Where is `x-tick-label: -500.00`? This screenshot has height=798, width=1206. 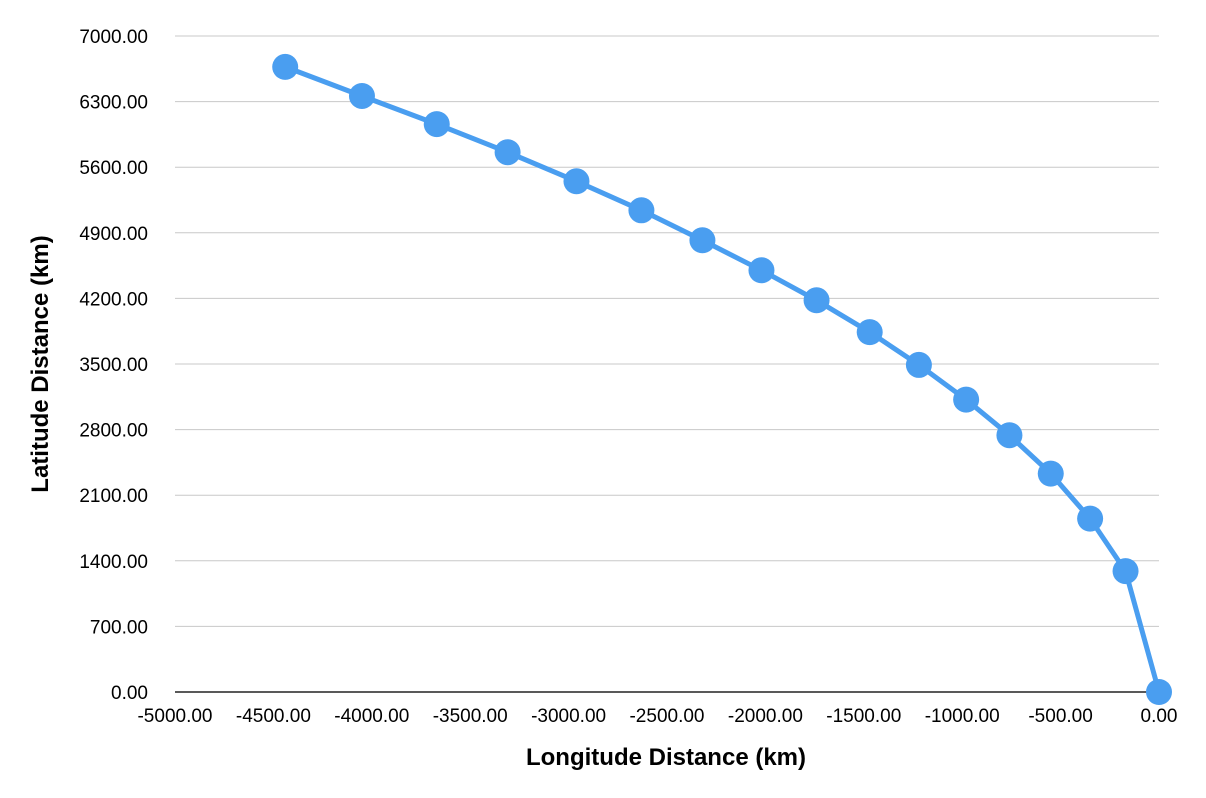 x-tick-label: -500.00 is located at coordinates (1060, 716).